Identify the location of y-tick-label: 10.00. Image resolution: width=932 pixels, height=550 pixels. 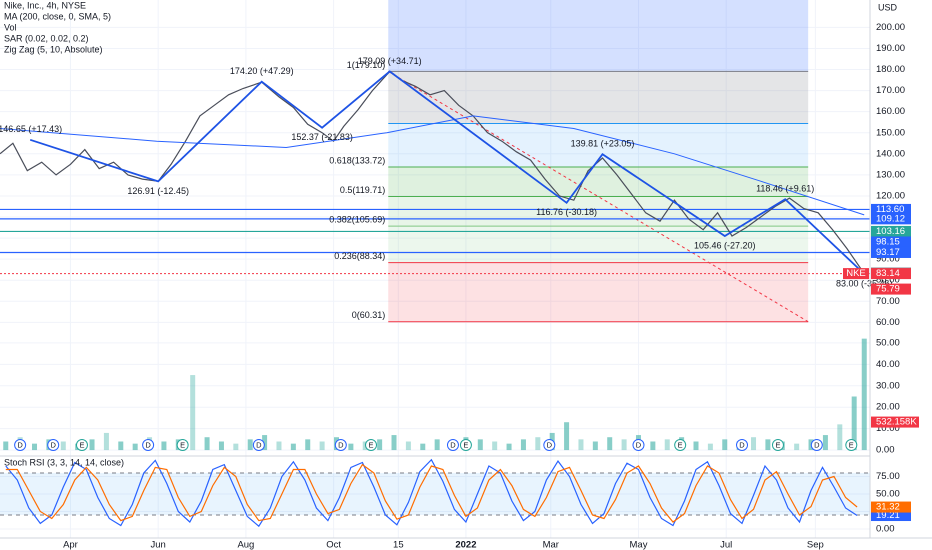
(888, 428).